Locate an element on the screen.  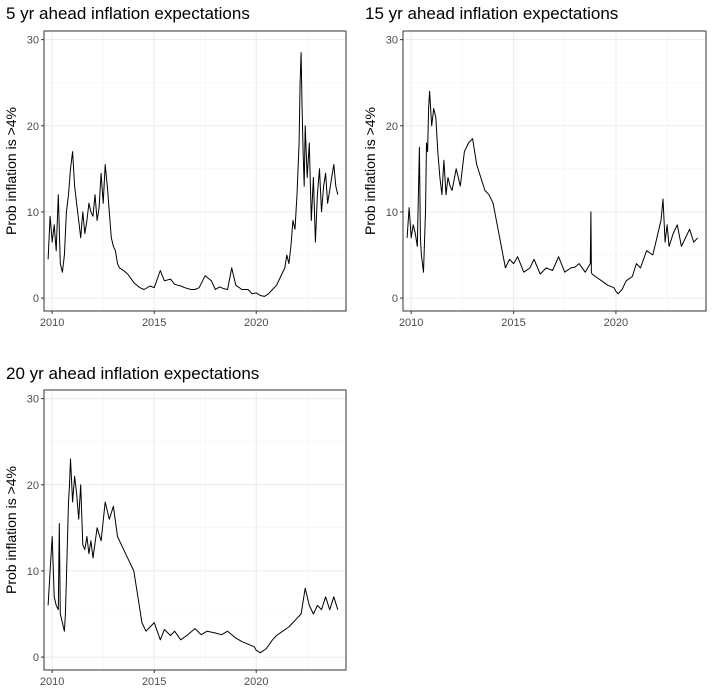
chart-title: 5 yr ahead inflation expectations is located at coordinates (128, 13).